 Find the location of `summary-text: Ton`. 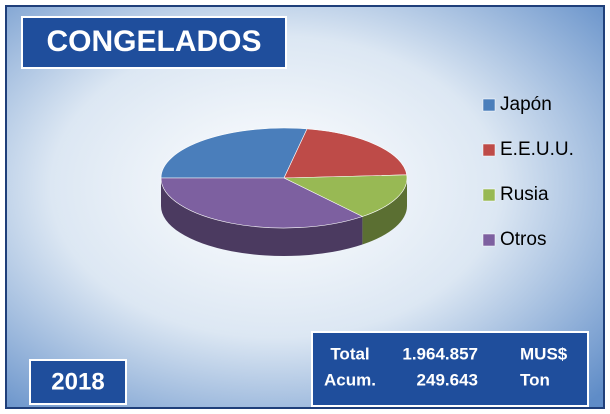

summary-text: Ton is located at coordinates (535, 379).